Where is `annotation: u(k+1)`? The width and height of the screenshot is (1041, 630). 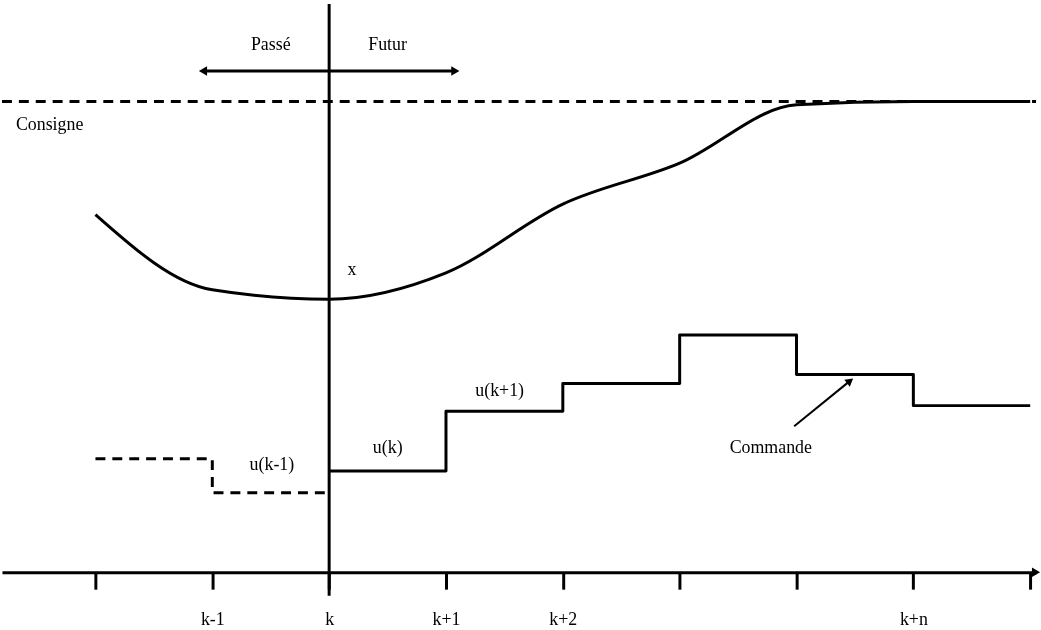
annotation: u(k+1) is located at coordinates (500, 391).